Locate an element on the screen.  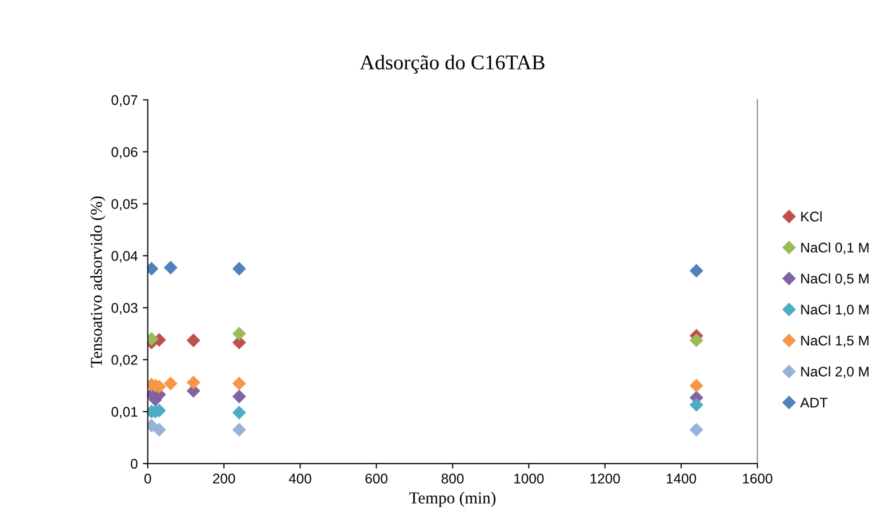
y-axis-title: Tensoativo adsorvido (%) is located at coordinates (98, 282).